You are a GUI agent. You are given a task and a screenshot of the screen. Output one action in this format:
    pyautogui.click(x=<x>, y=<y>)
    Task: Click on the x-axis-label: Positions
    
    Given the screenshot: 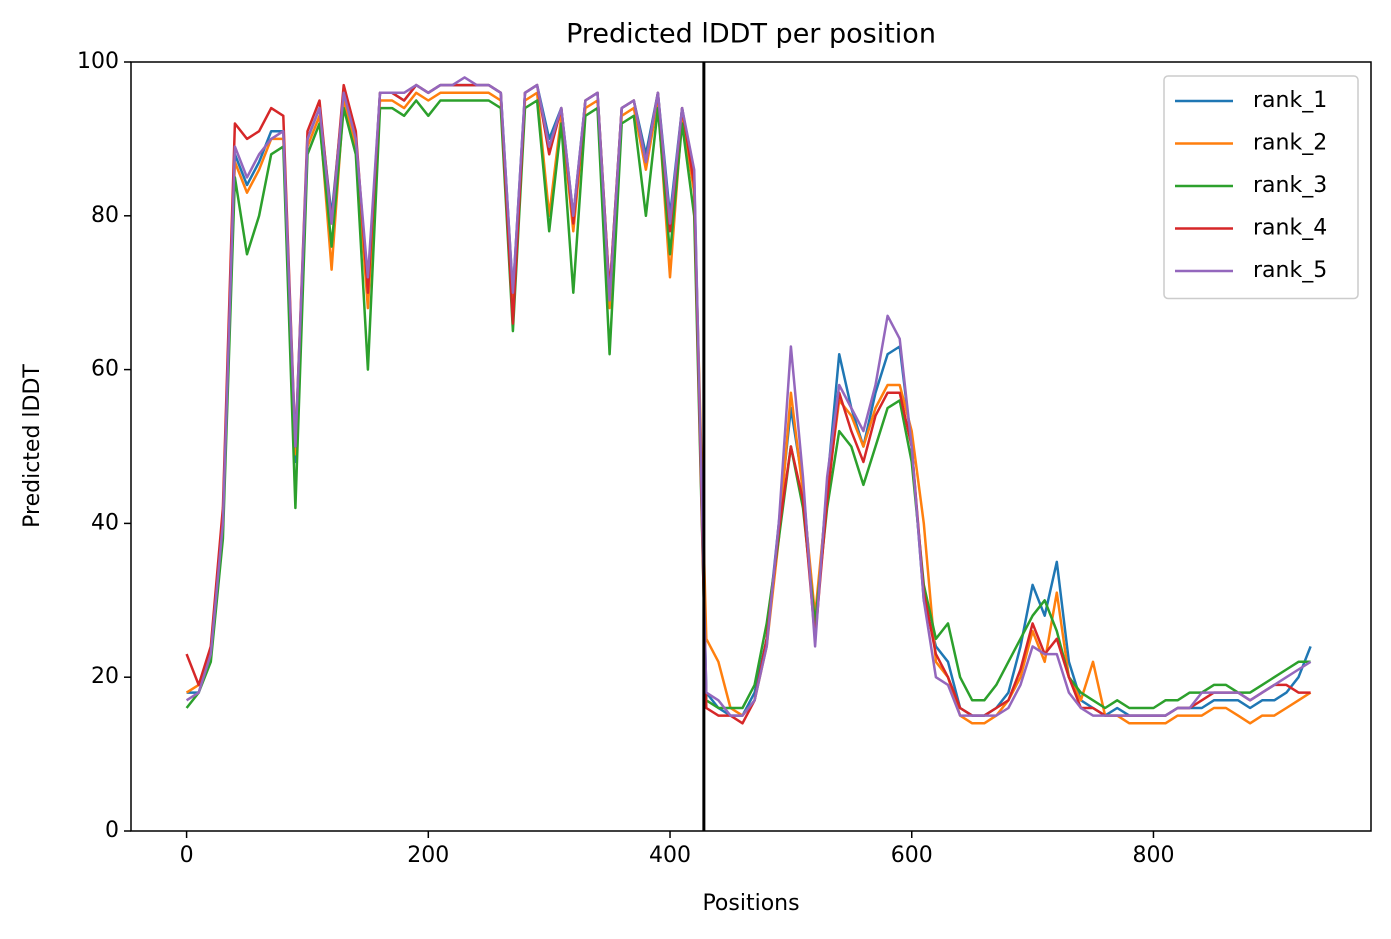 What is the action you would take?
    pyautogui.click(x=750, y=903)
    